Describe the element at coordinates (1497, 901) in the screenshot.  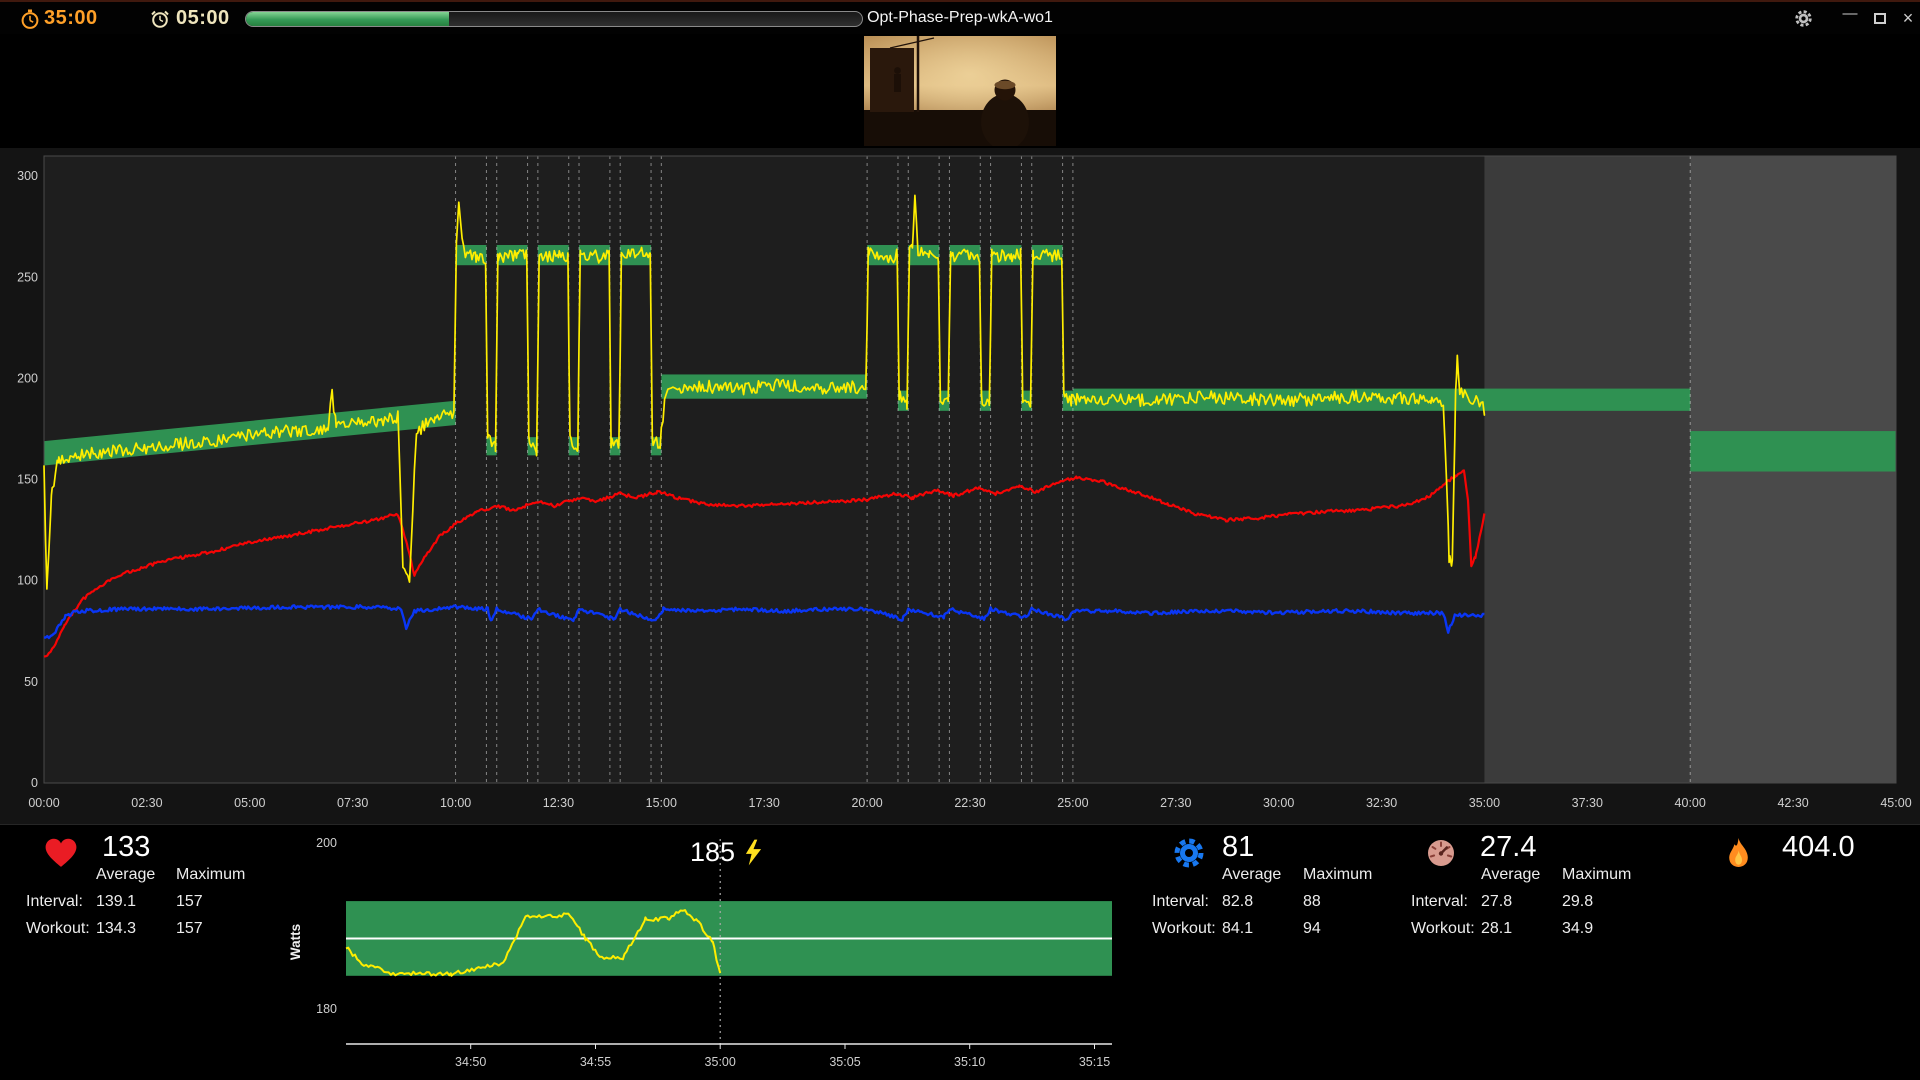
I see `interval-avg-value: 27.8` at that location.